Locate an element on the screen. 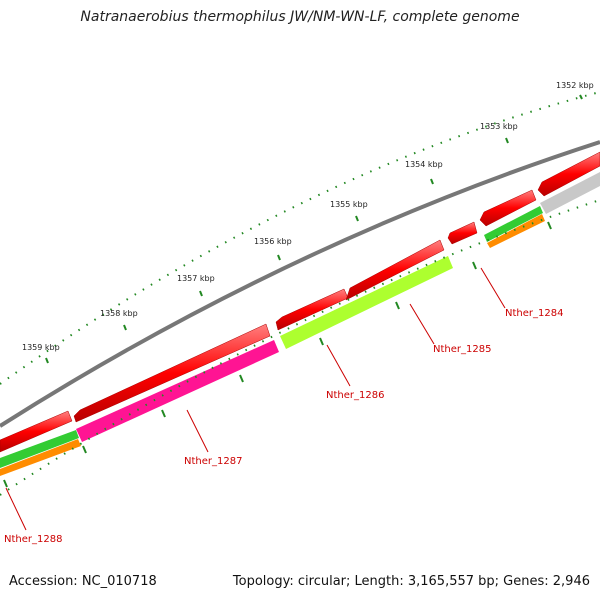  scale-label-1356: 1356 kbp is located at coordinates (273, 241).